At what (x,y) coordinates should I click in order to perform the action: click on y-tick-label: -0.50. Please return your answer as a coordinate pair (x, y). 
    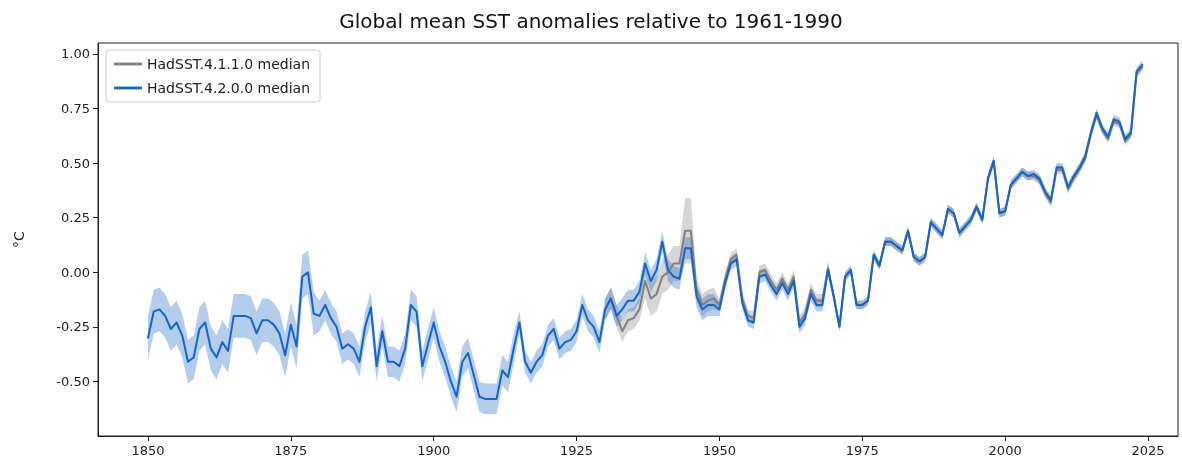
    Looking at the image, I should click on (73, 381).